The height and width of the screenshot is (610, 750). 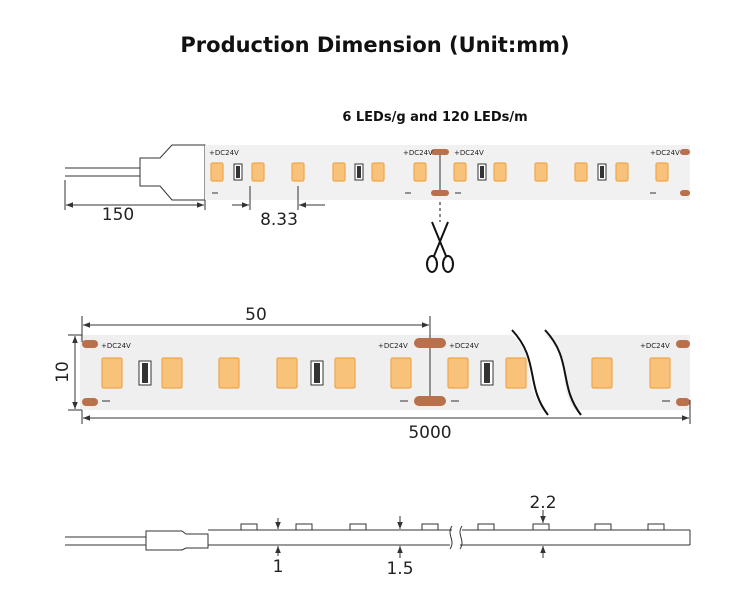 I want to click on dimension-label: 1.5, so click(x=399, y=569).